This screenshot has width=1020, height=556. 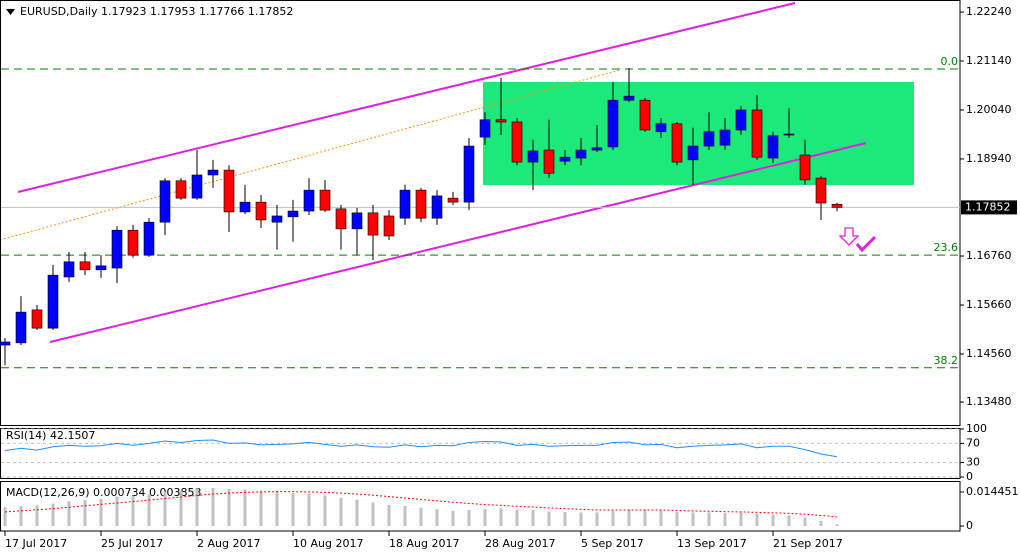 What do you see at coordinates (480, 506) in the screenshot?
I see `macd-pane-border` at bounding box center [480, 506].